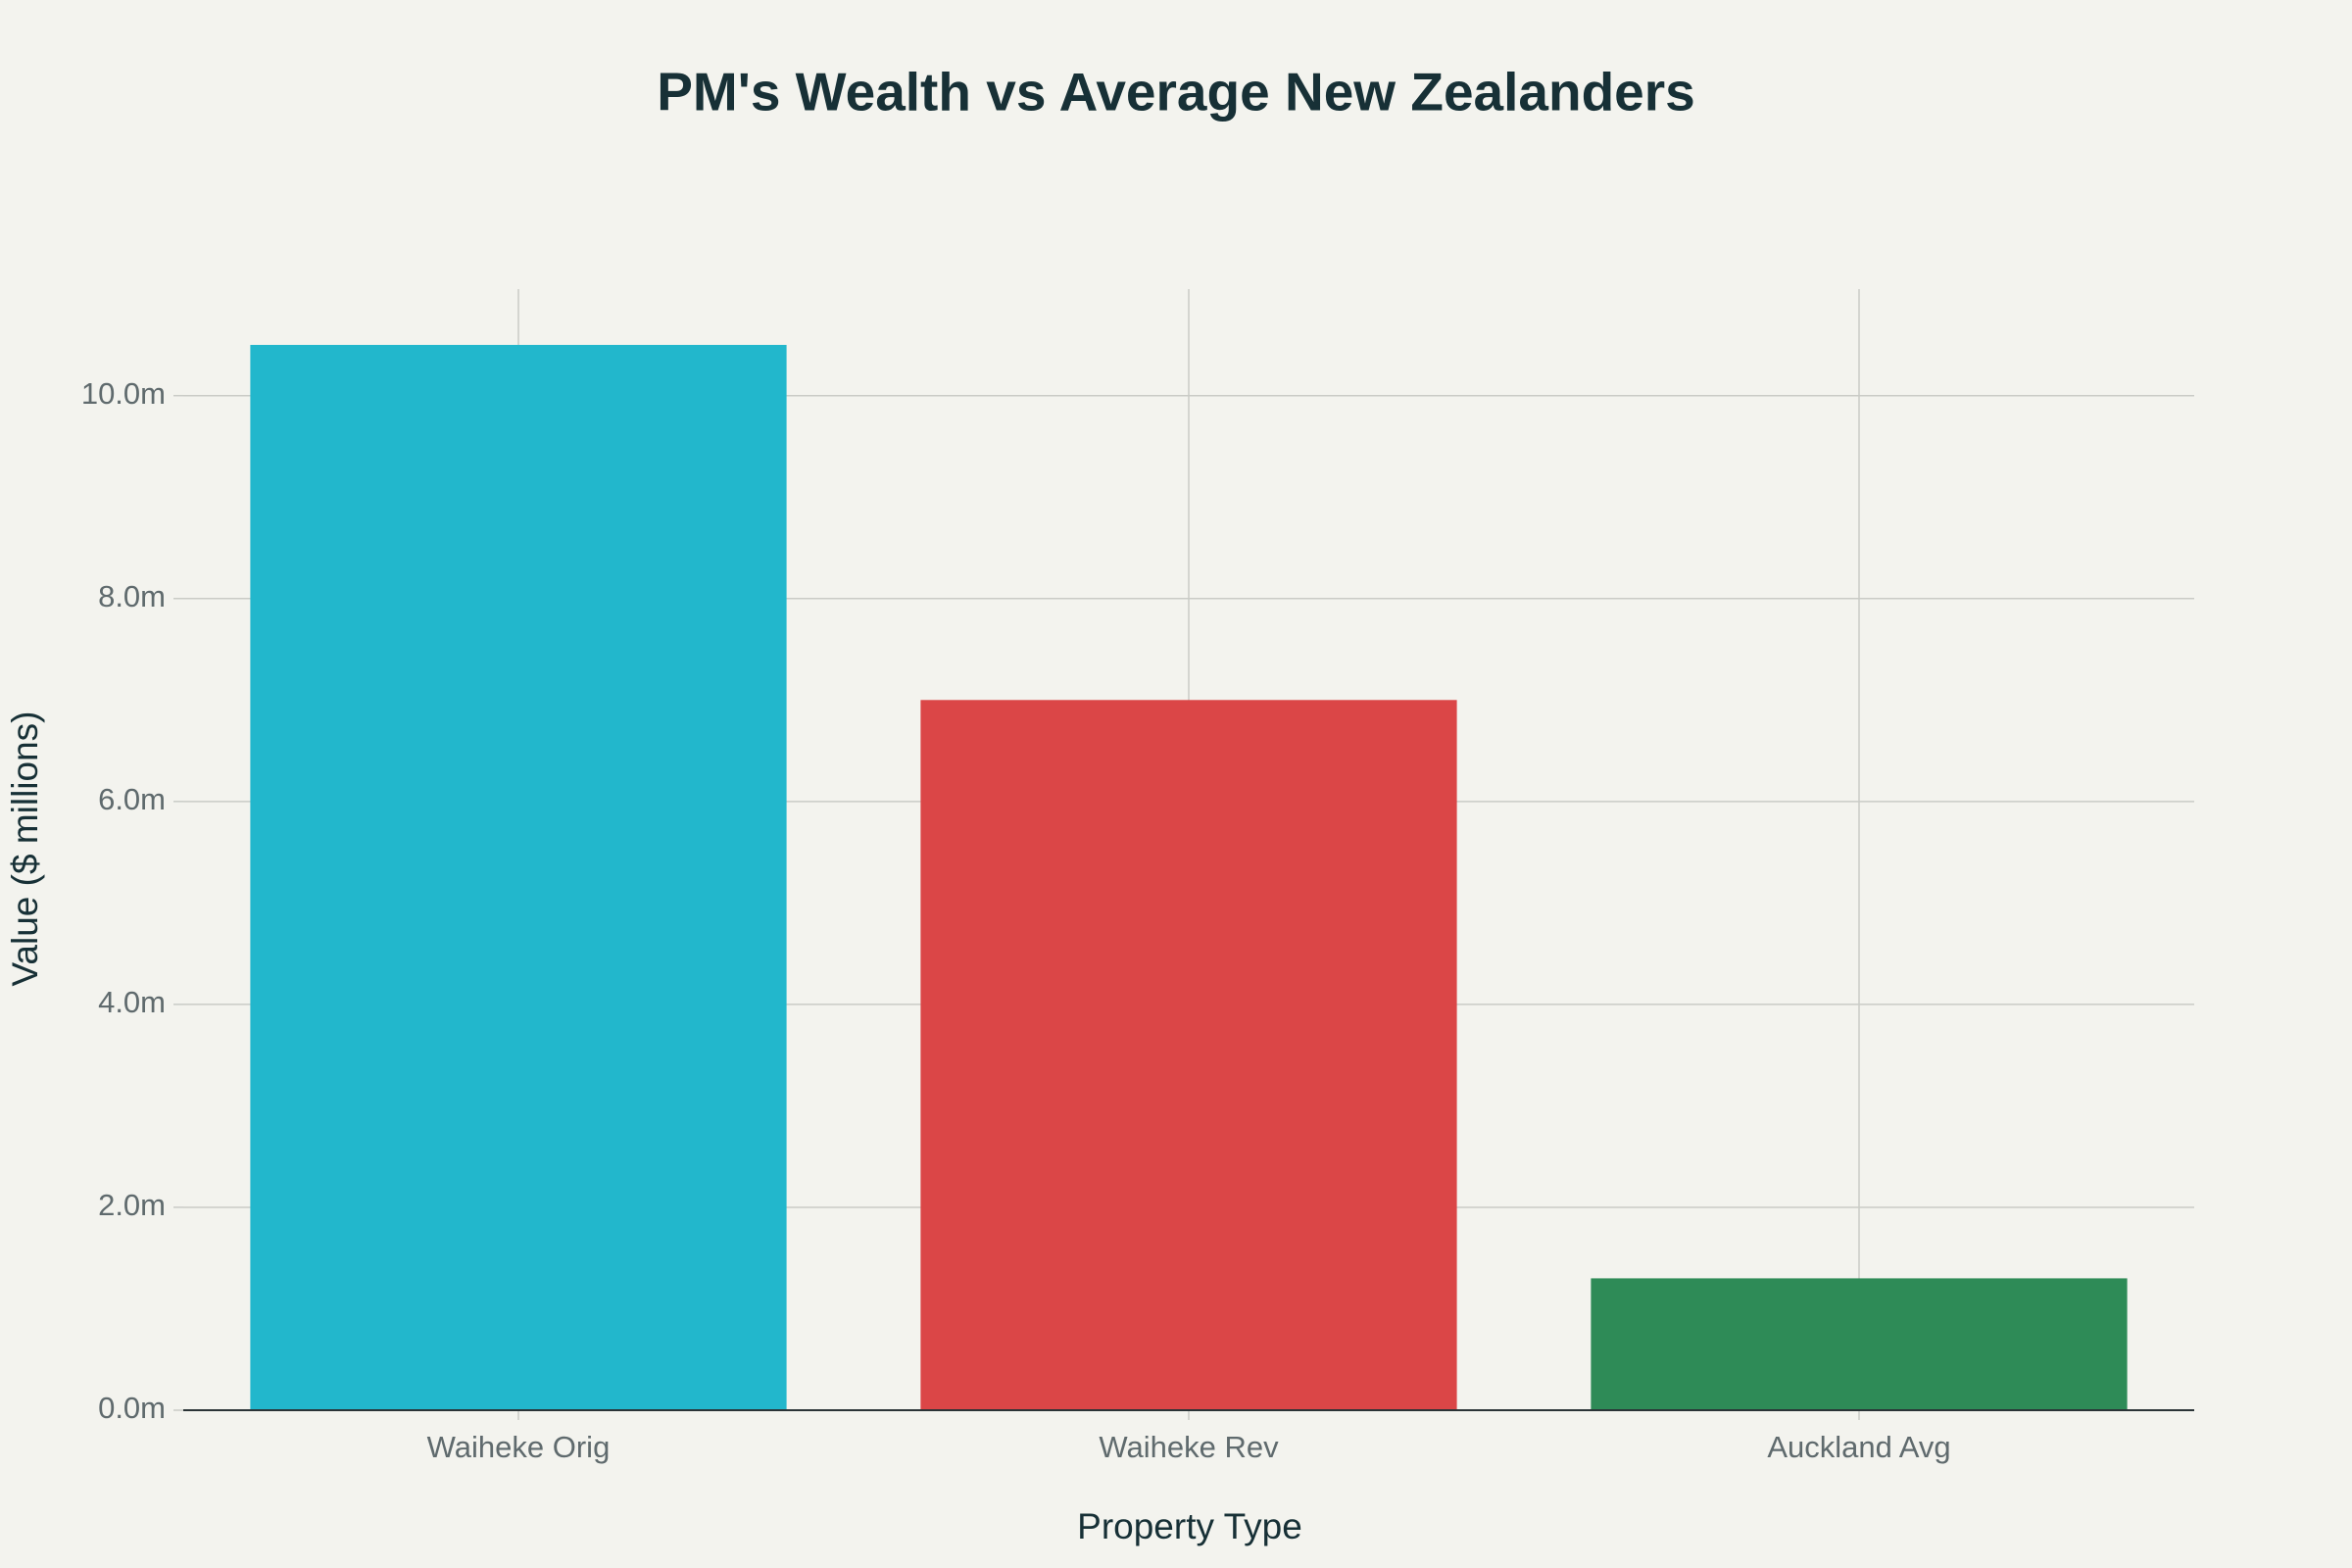 The width and height of the screenshot is (2352, 1568). What do you see at coordinates (132, 799) in the screenshot?
I see `y-tick-label: 6.0m` at bounding box center [132, 799].